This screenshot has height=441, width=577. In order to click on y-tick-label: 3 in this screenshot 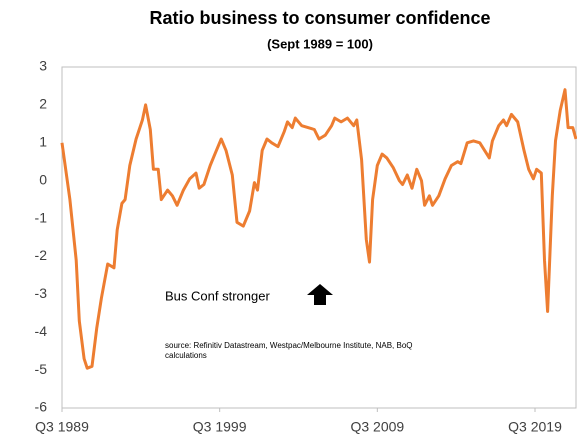, I will do `click(43, 66)`.